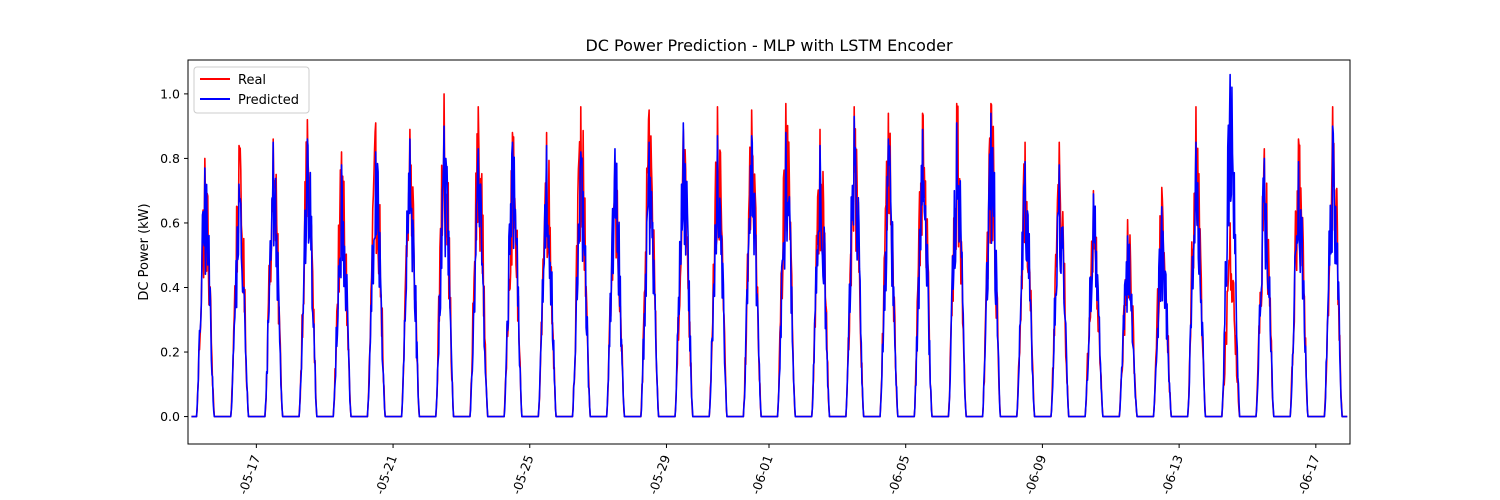  What do you see at coordinates (170, 222) in the screenshot?
I see `y-tick-label: 0.6` at bounding box center [170, 222].